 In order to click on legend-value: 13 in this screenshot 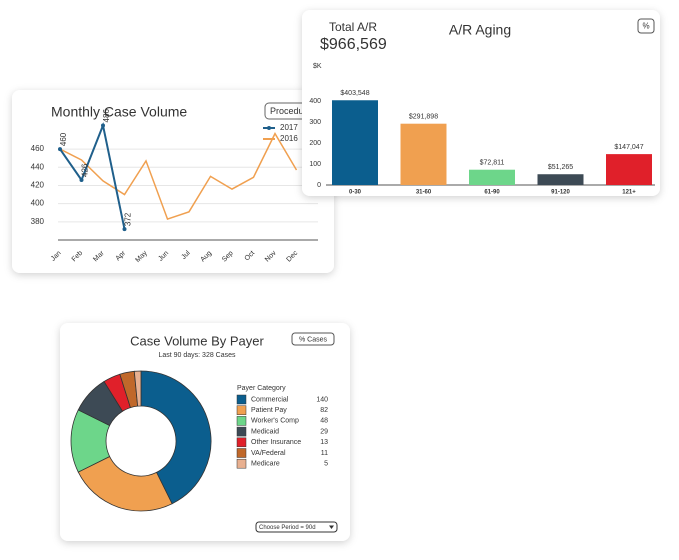, I will do `click(324, 442)`.